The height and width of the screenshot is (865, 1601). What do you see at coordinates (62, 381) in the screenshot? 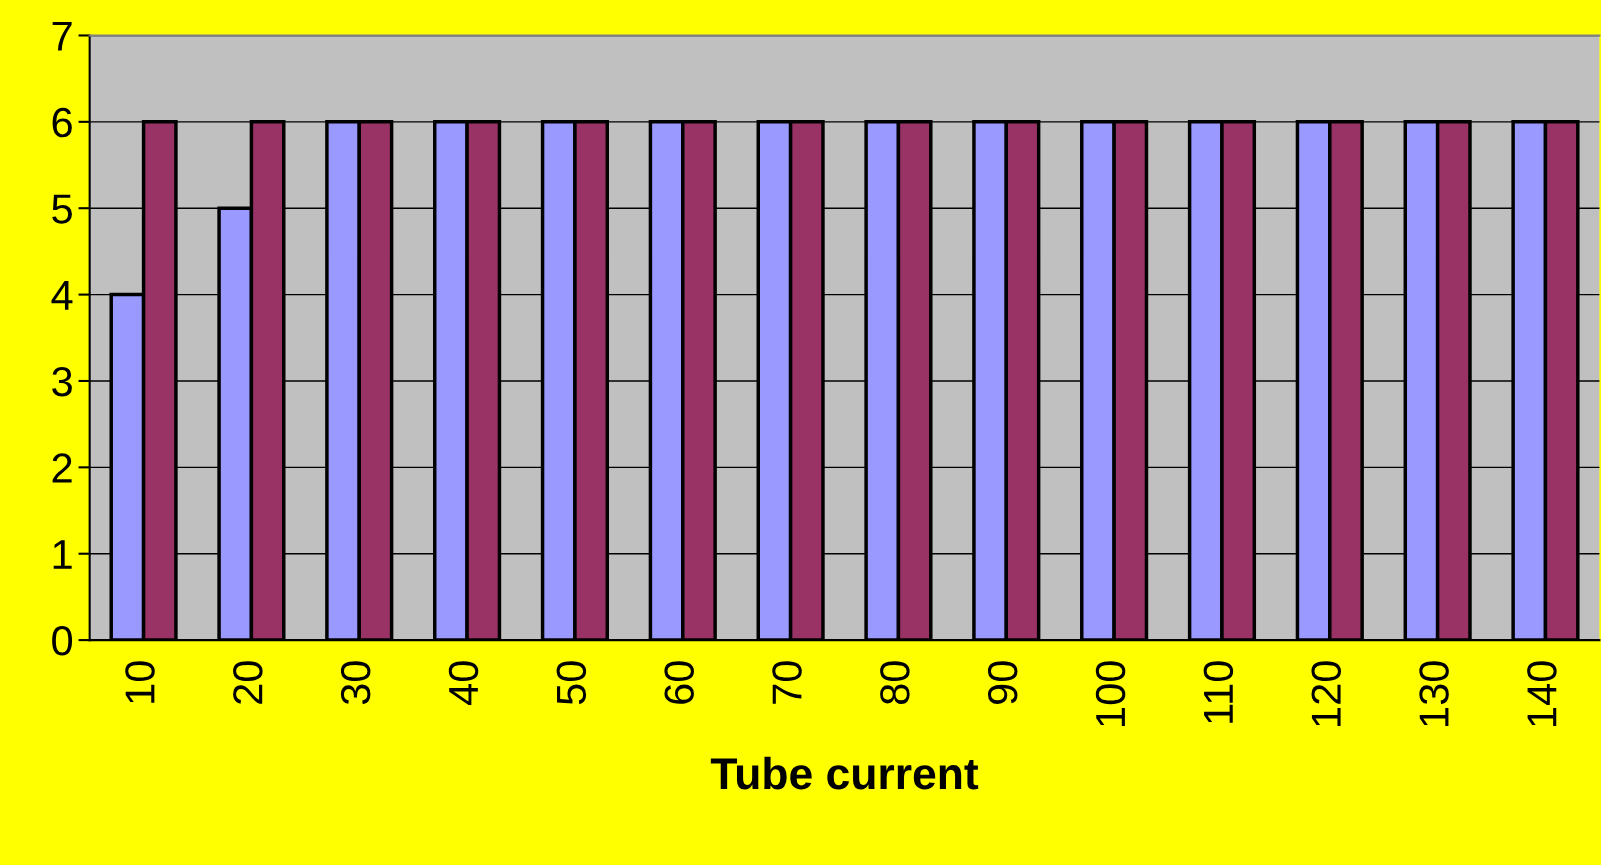
I see `y-tick-label: 3` at bounding box center [62, 381].